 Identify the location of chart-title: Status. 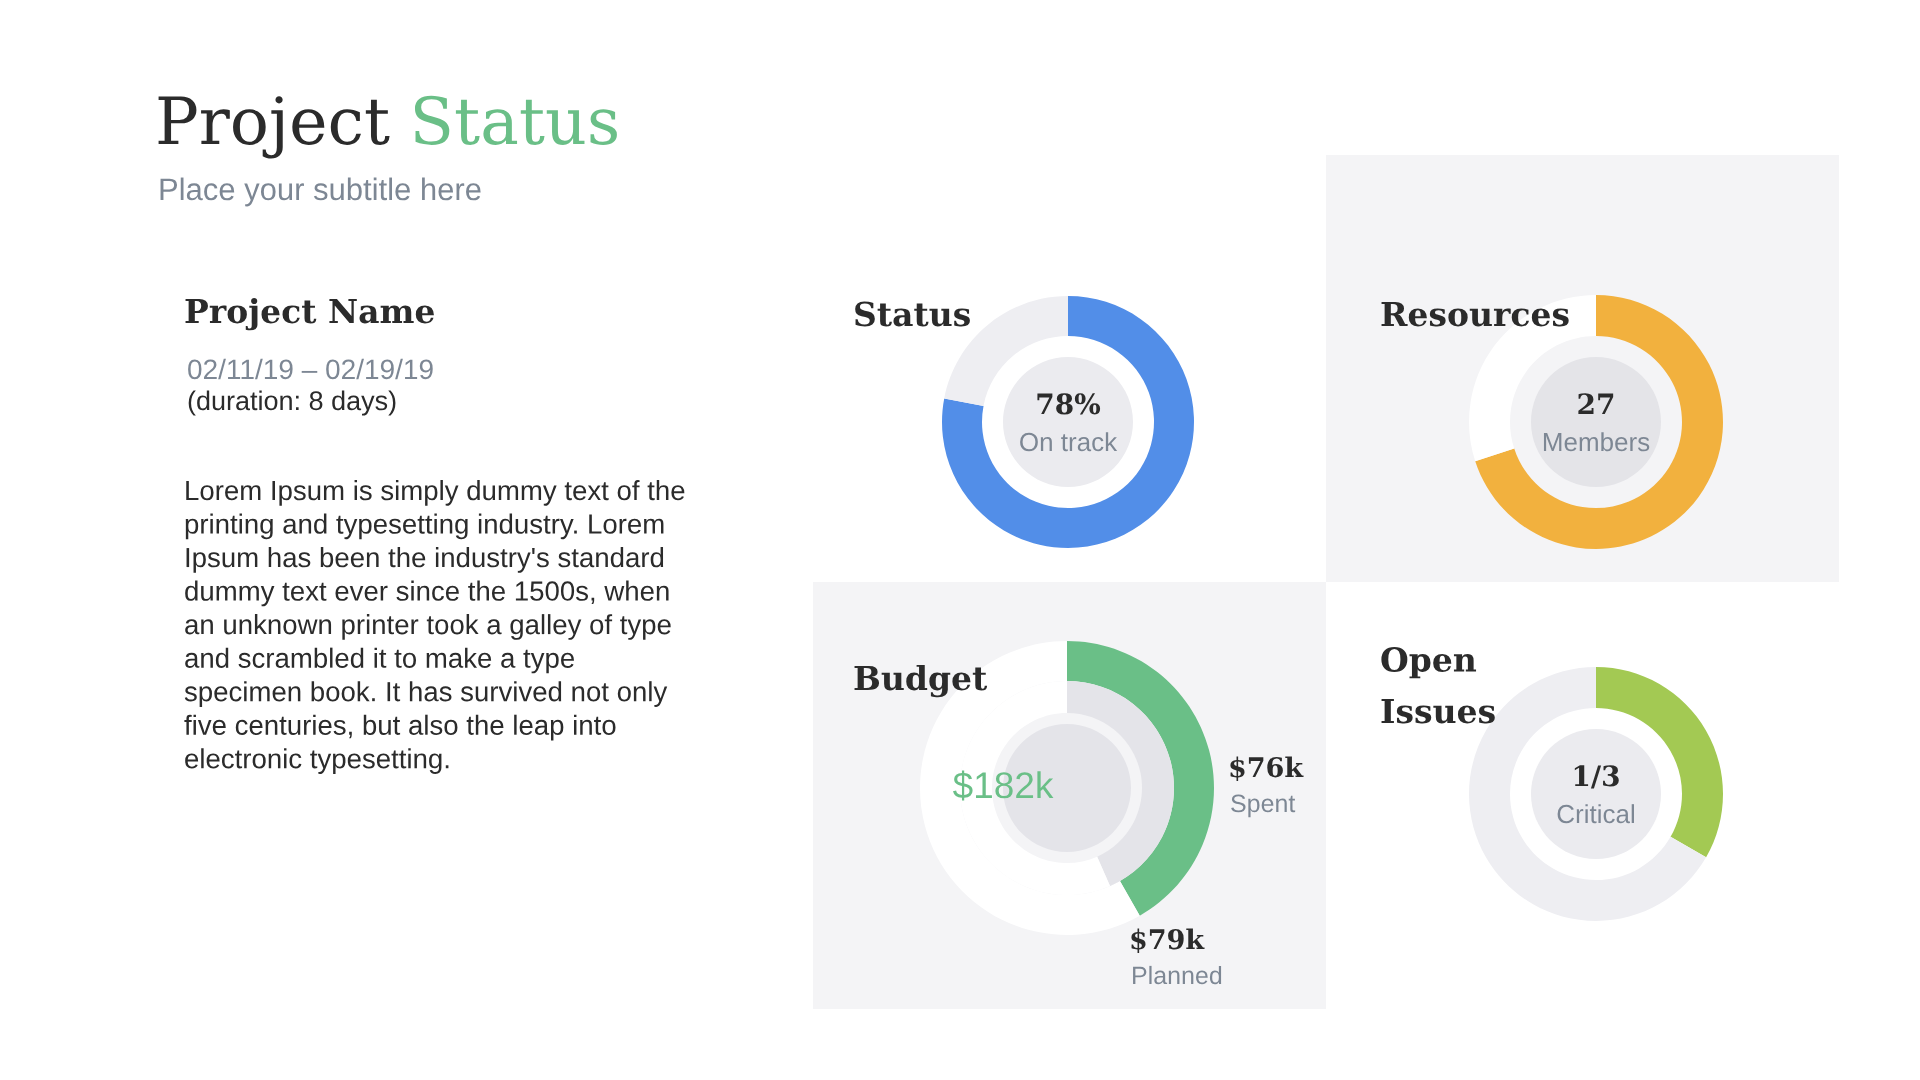
(912, 314).